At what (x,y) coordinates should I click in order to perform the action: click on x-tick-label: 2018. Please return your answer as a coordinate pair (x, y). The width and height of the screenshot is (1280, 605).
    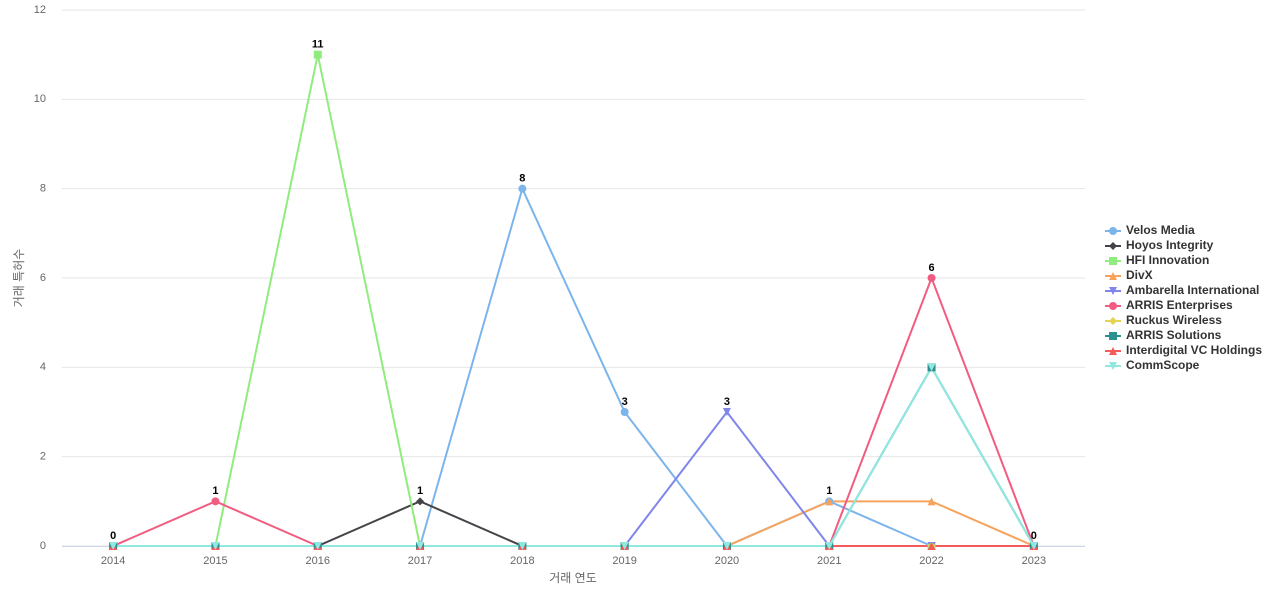
    Looking at the image, I should click on (522, 561).